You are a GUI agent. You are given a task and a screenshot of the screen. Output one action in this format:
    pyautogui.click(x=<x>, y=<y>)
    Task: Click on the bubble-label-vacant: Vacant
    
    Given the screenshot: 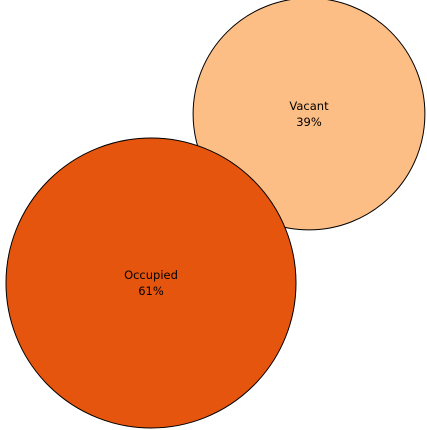 What is the action you would take?
    pyautogui.click(x=309, y=106)
    